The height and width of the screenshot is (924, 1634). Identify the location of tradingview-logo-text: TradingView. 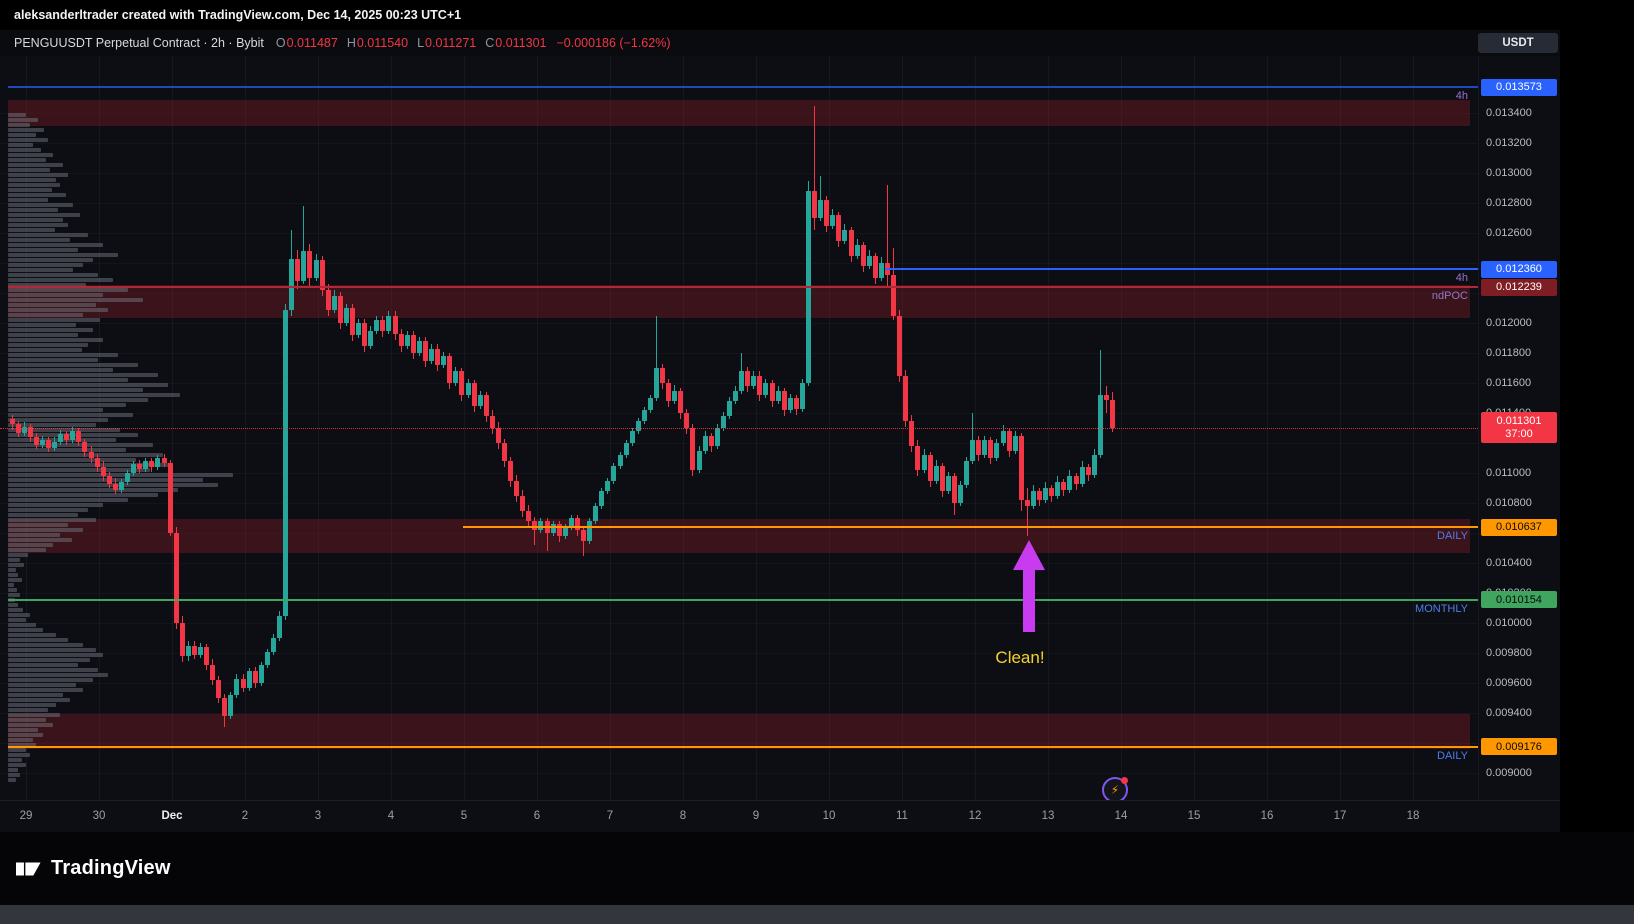
(111, 868).